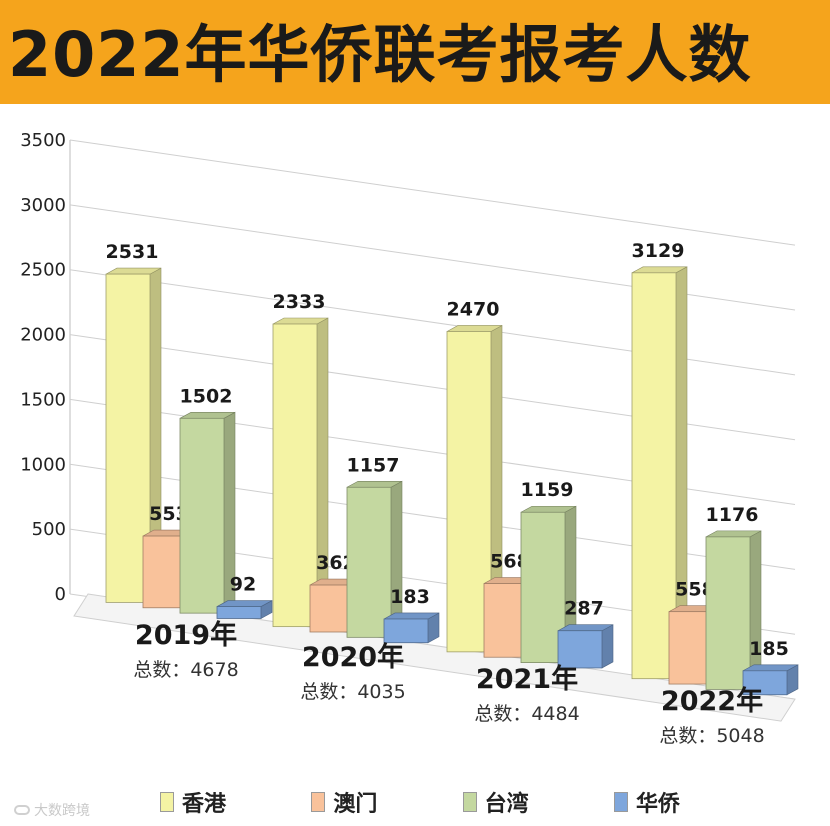 This screenshot has height=826, width=830. I want to click on bar-side, so click(607, 646).